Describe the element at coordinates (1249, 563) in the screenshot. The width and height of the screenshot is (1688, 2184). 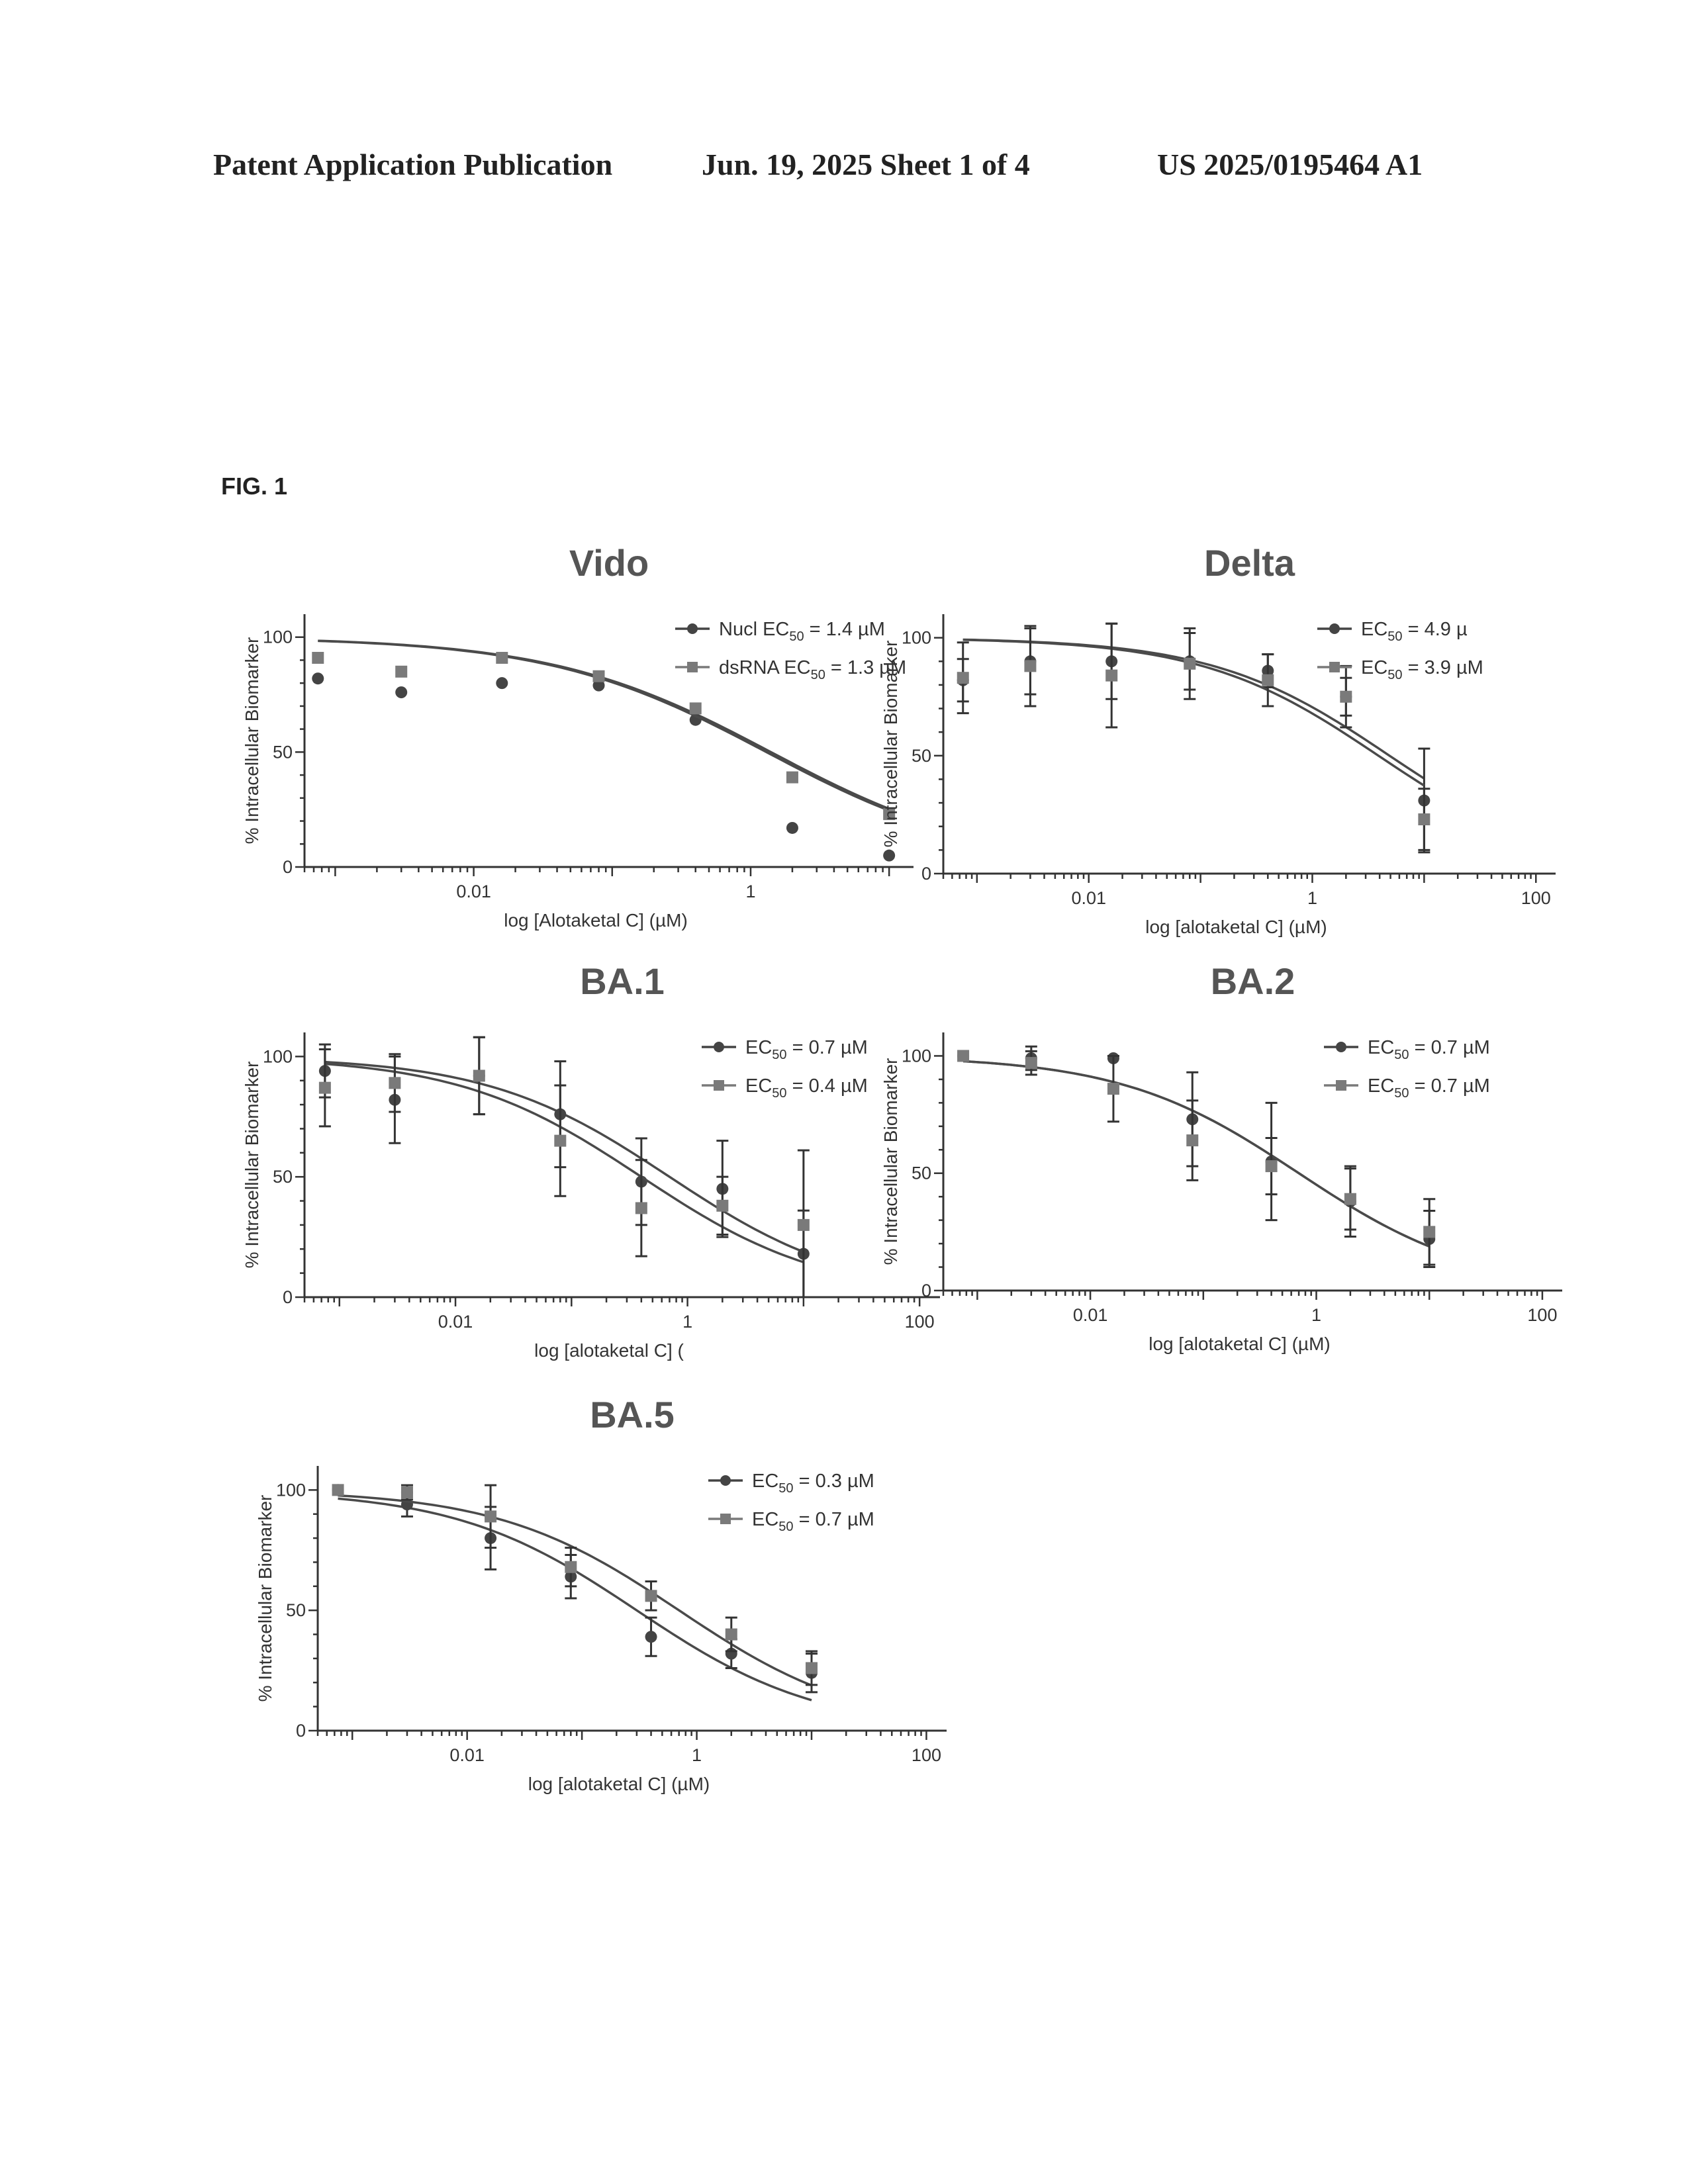
I see `chart-title-delta: Delta` at that location.